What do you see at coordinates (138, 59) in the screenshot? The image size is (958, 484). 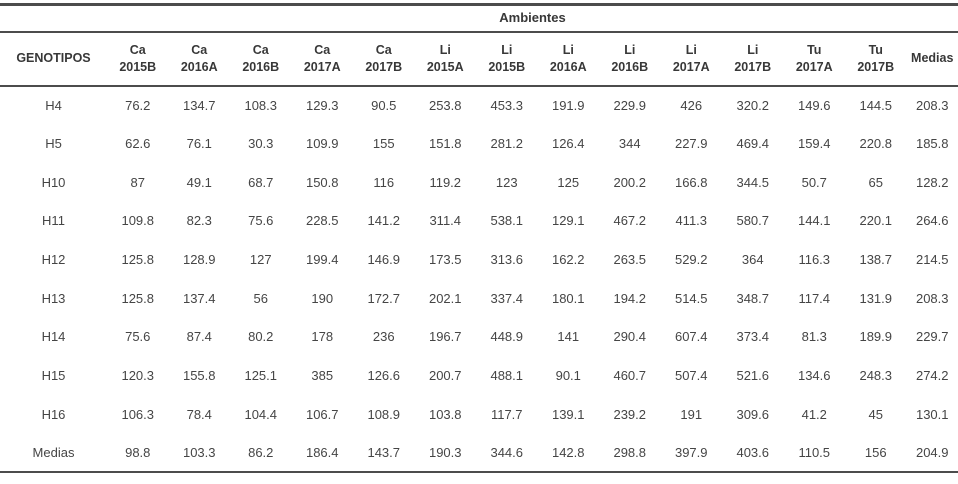 I see `column-header-ca-2015b: Ca 2015B` at bounding box center [138, 59].